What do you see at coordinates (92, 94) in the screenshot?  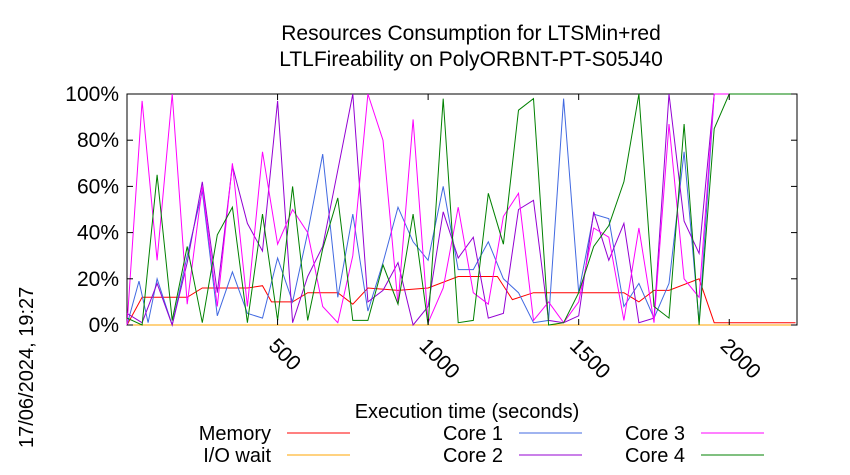 I see `y-tick-label: 100%` at bounding box center [92, 94].